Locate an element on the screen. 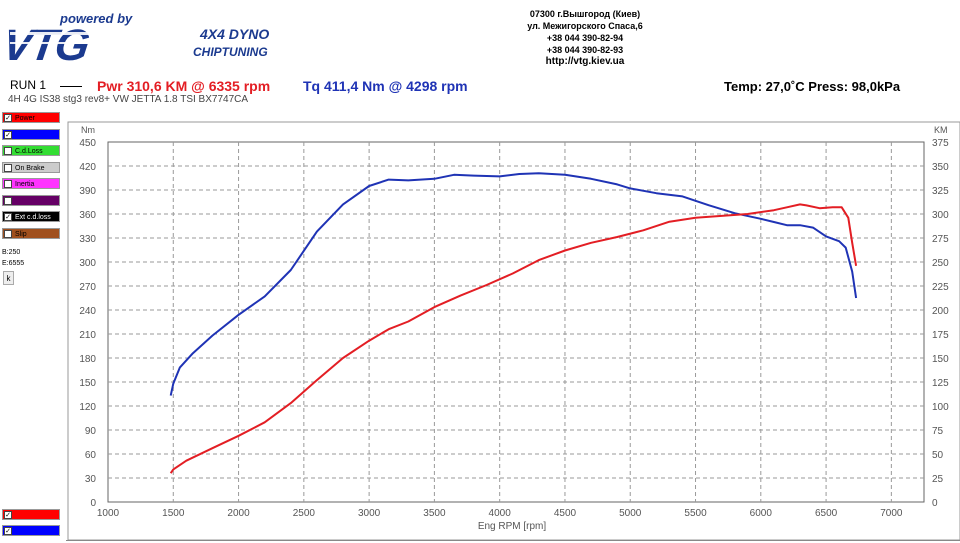 The width and height of the screenshot is (960, 543). y-right-tick-label: 175 is located at coordinates (940, 335).